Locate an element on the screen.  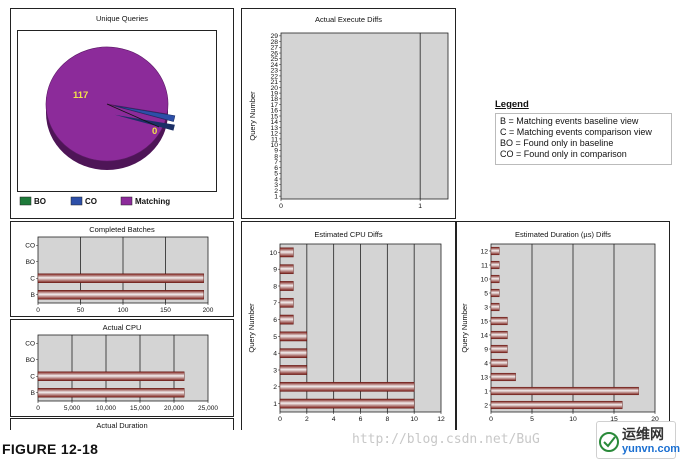
x-tick-label: 5,000 is located at coordinates (72, 408).